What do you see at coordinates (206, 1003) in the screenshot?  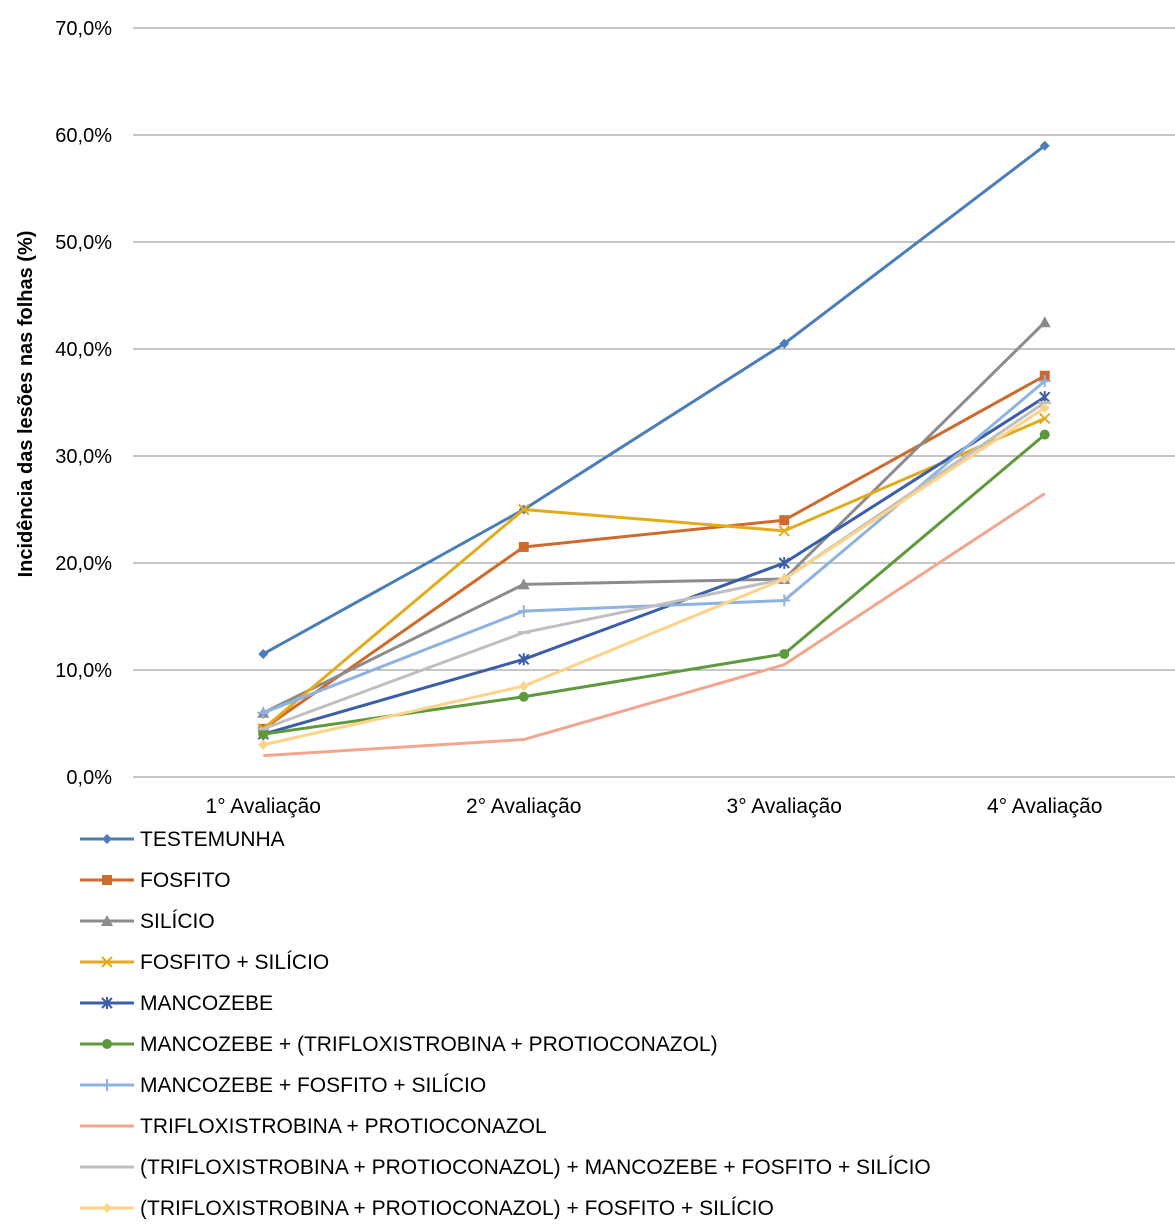 I see `legend-label: MANCOZEBE` at bounding box center [206, 1003].